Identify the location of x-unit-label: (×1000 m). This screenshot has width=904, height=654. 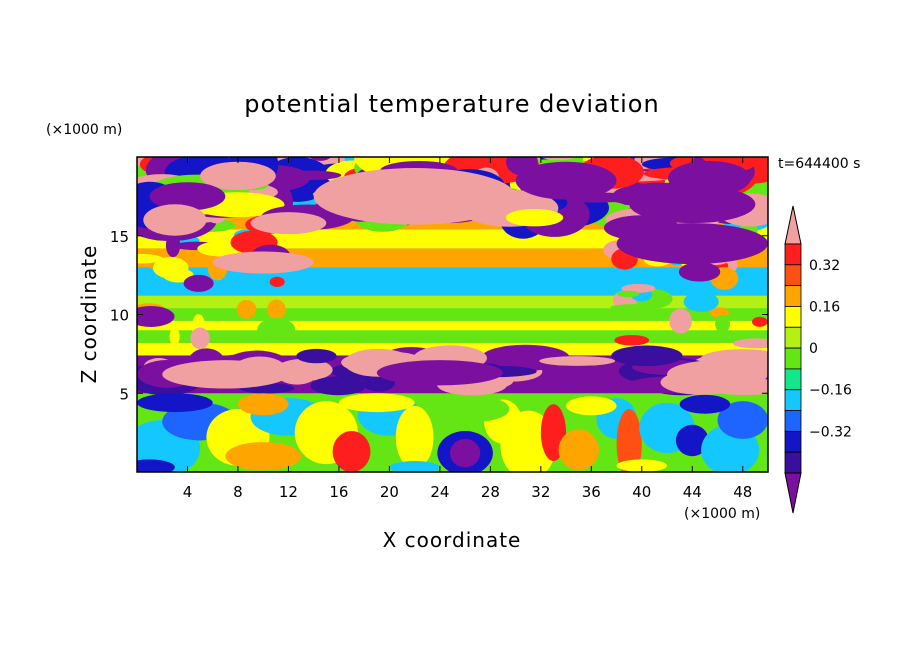
(722, 514).